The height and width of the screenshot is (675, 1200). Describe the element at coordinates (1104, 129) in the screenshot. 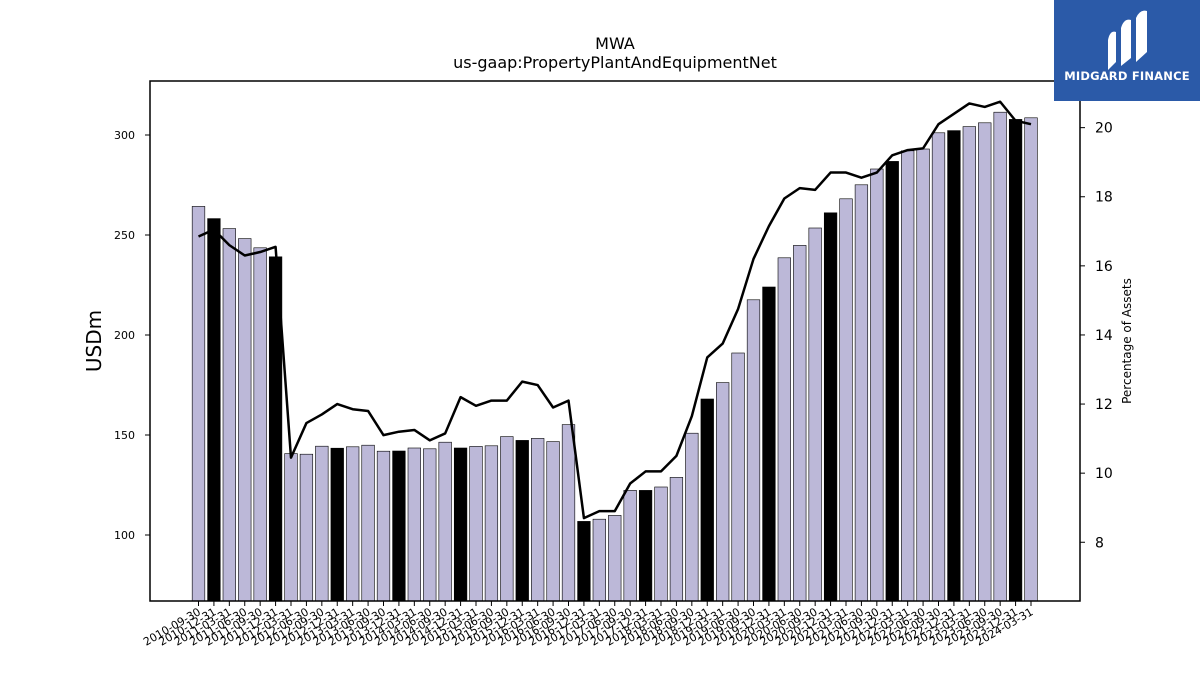

I see `y2-tick-label: 20` at that location.